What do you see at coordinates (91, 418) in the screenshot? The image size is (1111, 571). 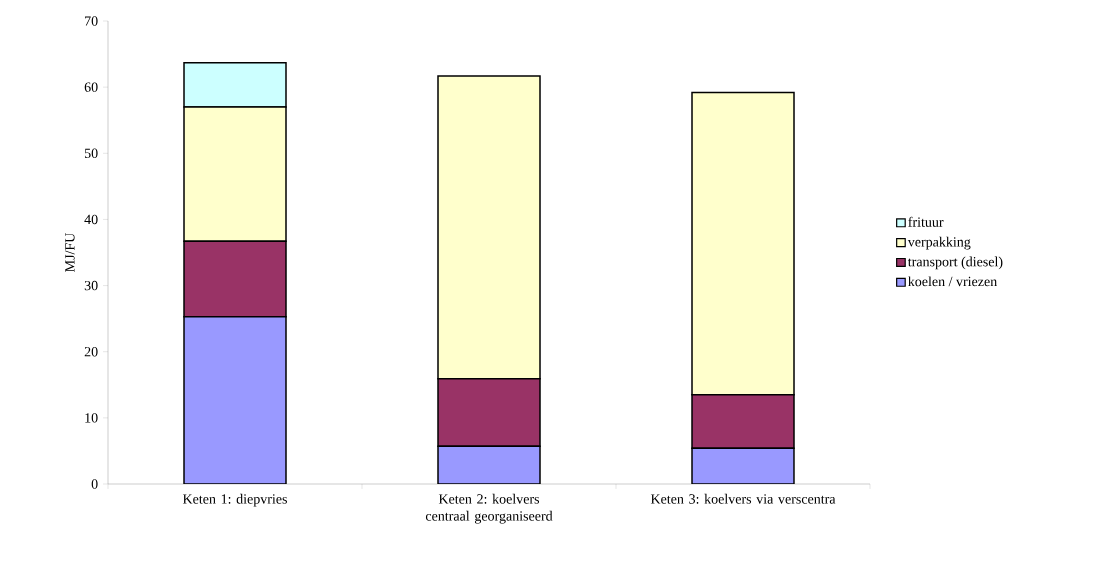 I see `y-tick-label: 10` at bounding box center [91, 418].